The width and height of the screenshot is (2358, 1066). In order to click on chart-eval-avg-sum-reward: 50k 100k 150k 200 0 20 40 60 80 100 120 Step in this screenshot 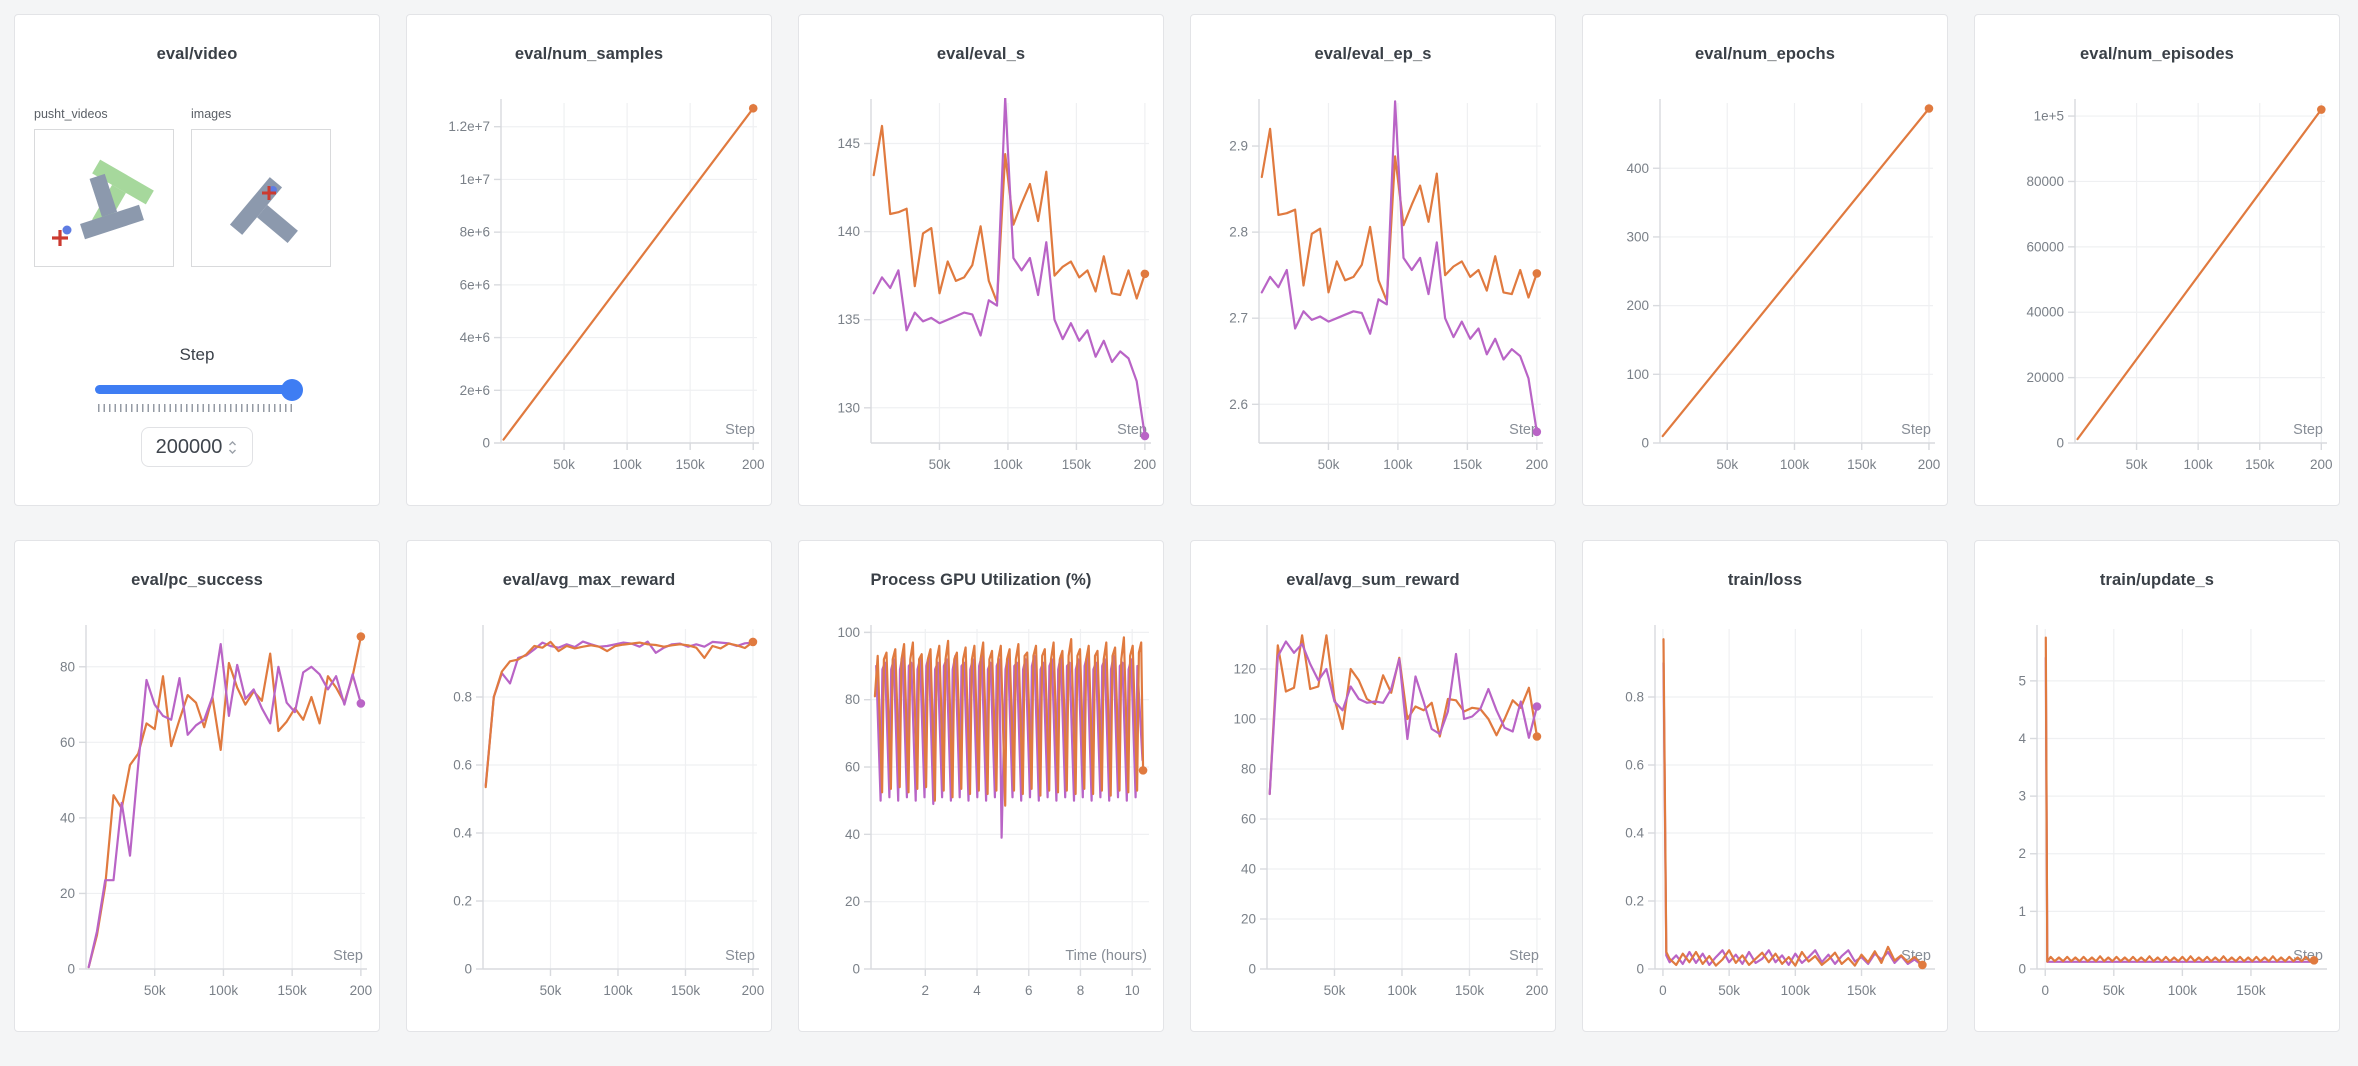, I will do `click(1373, 817)`.